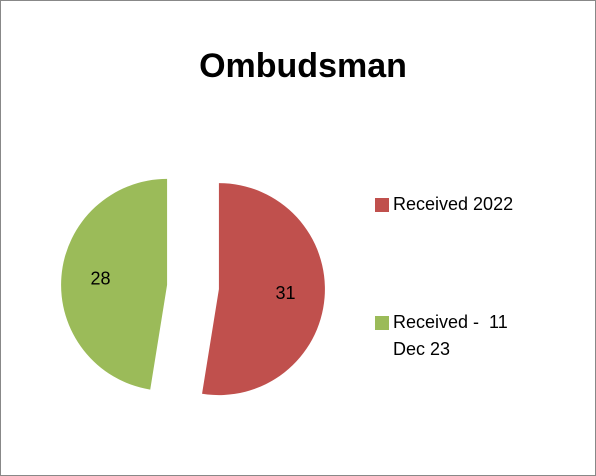 This screenshot has height=476, width=596. What do you see at coordinates (303, 66) in the screenshot?
I see `chart-title: Ombudsman` at bounding box center [303, 66].